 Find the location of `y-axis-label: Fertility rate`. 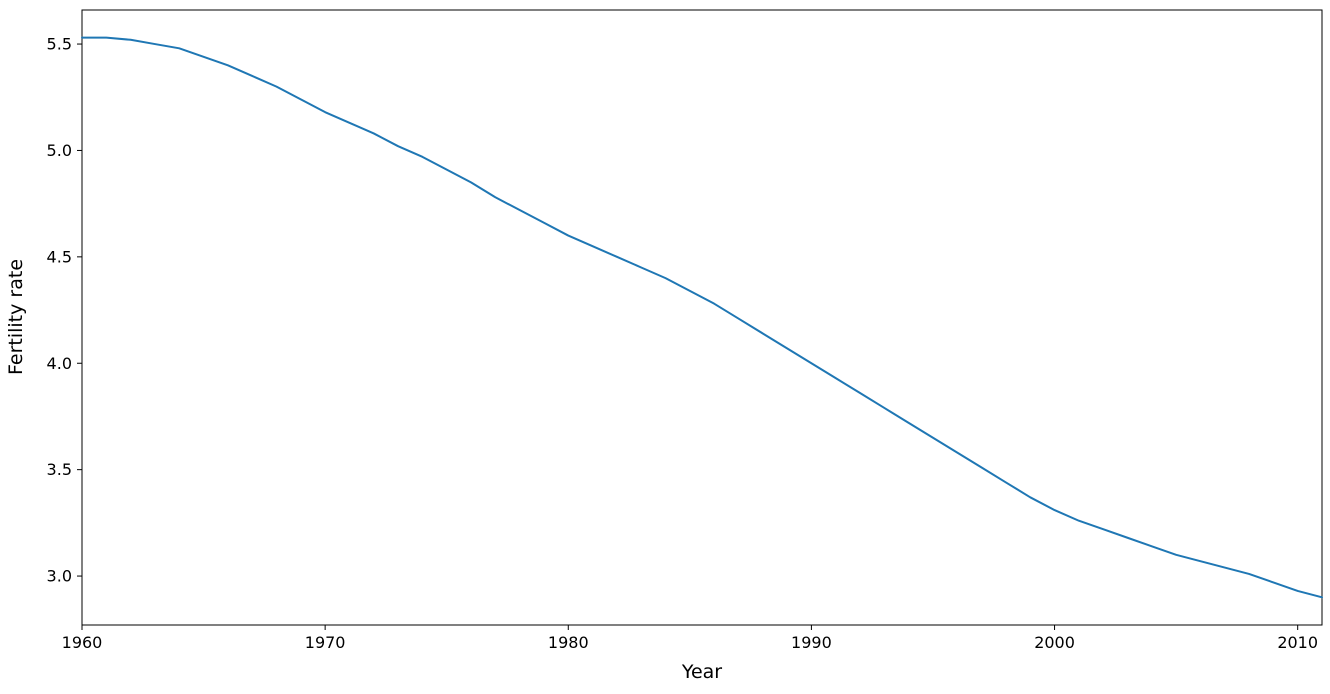

y-axis-label: Fertility rate is located at coordinates (16, 317).